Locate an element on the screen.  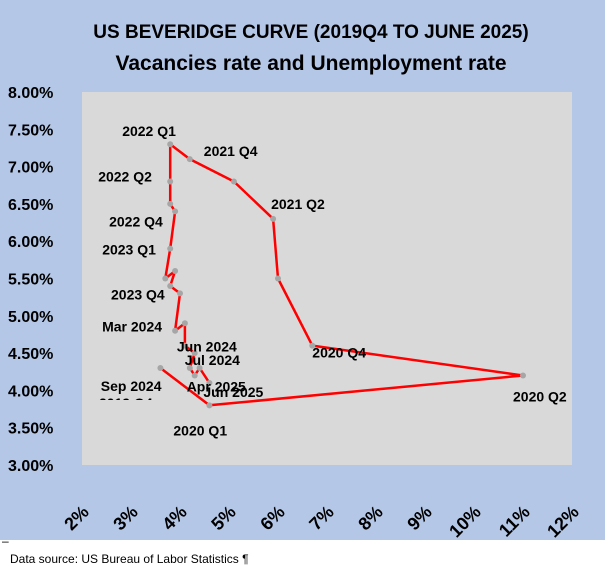
point-label: Sep 2024 is located at coordinates (131, 386).